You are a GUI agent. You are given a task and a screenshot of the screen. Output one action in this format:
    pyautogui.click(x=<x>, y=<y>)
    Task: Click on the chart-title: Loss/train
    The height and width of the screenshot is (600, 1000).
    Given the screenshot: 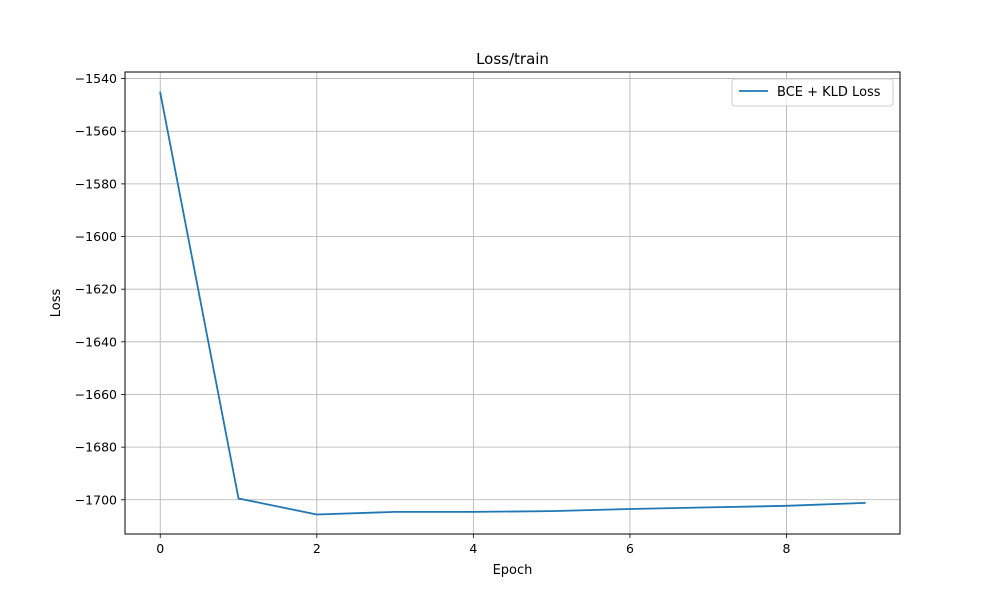 What is the action you would take?
    pyautogui.click(x=512, y=59)
    